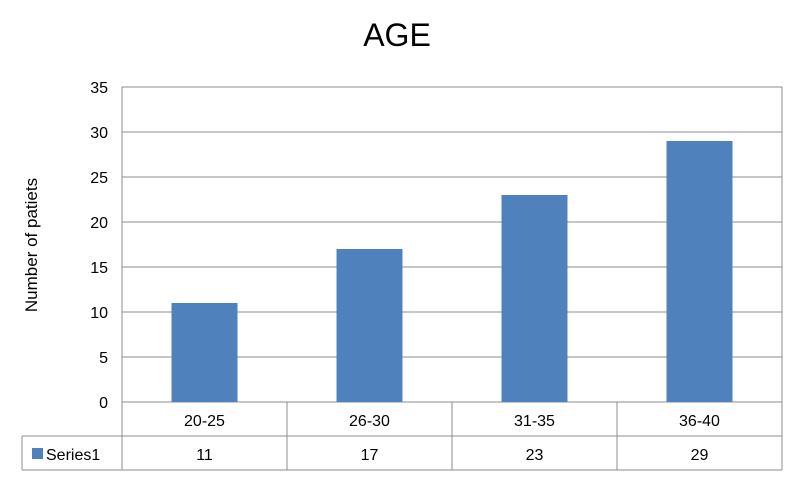  I want to click on chart-title: AGE, so click(397, 35).